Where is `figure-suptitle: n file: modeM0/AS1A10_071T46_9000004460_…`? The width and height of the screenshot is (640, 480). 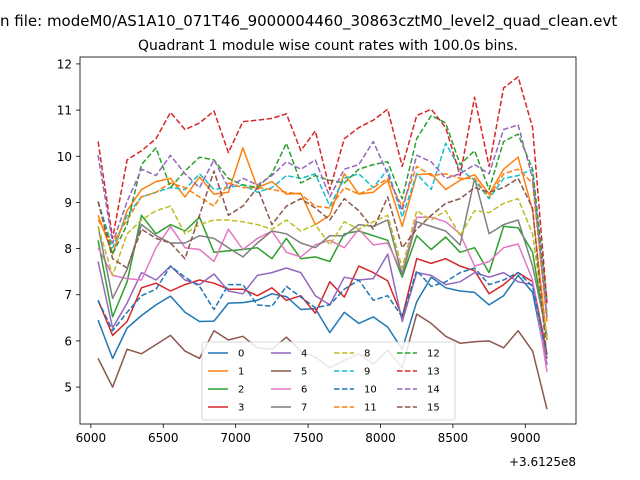
figure-suptitle: n file: modeM0/AS1A10_071T46_9000004460_… is located at coordinates (308, 21).